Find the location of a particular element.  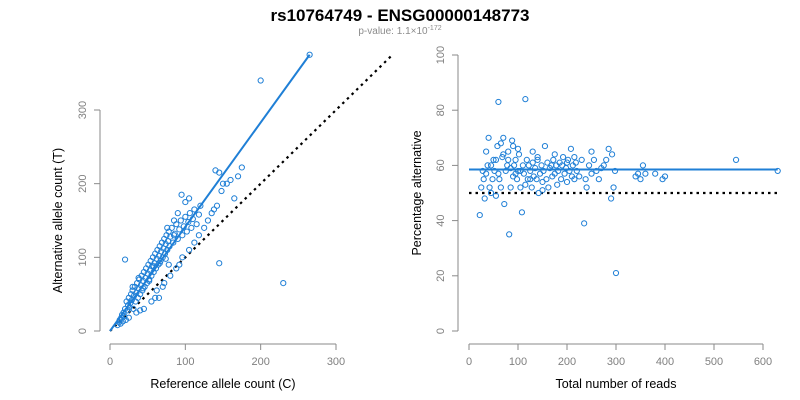

panel-1-x-tick-label: 0 is located at coordinates (110, 362).